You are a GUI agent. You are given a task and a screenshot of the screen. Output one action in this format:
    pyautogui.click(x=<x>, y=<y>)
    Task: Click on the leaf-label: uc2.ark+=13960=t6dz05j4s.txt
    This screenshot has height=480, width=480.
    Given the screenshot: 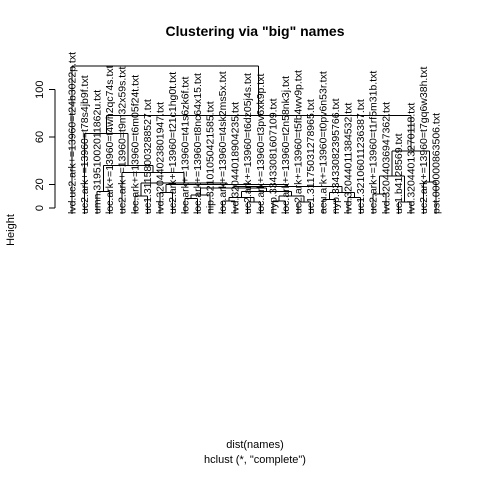 What is the action you would take?
    pyautogui.click(x=248, y=143)
    